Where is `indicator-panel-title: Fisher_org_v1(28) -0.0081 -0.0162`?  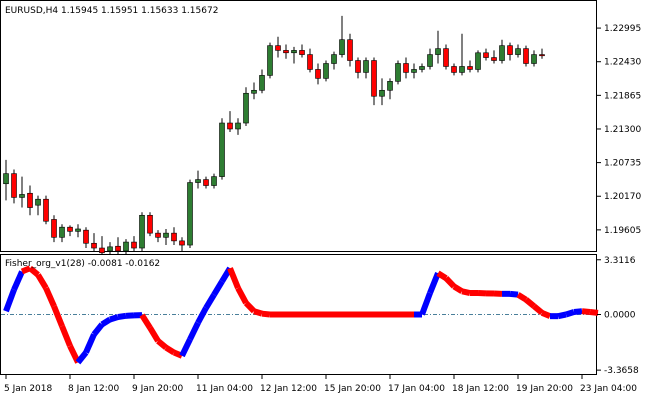 indicator-panel-title: Fisher_org_v1(28) -0.0081 -0.0162 is located at coordinates (82, 264).